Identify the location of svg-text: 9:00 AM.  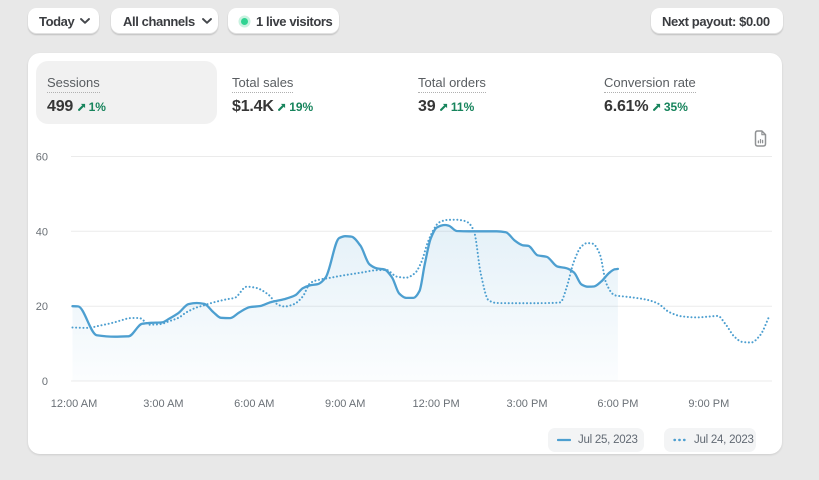
(345, 404).